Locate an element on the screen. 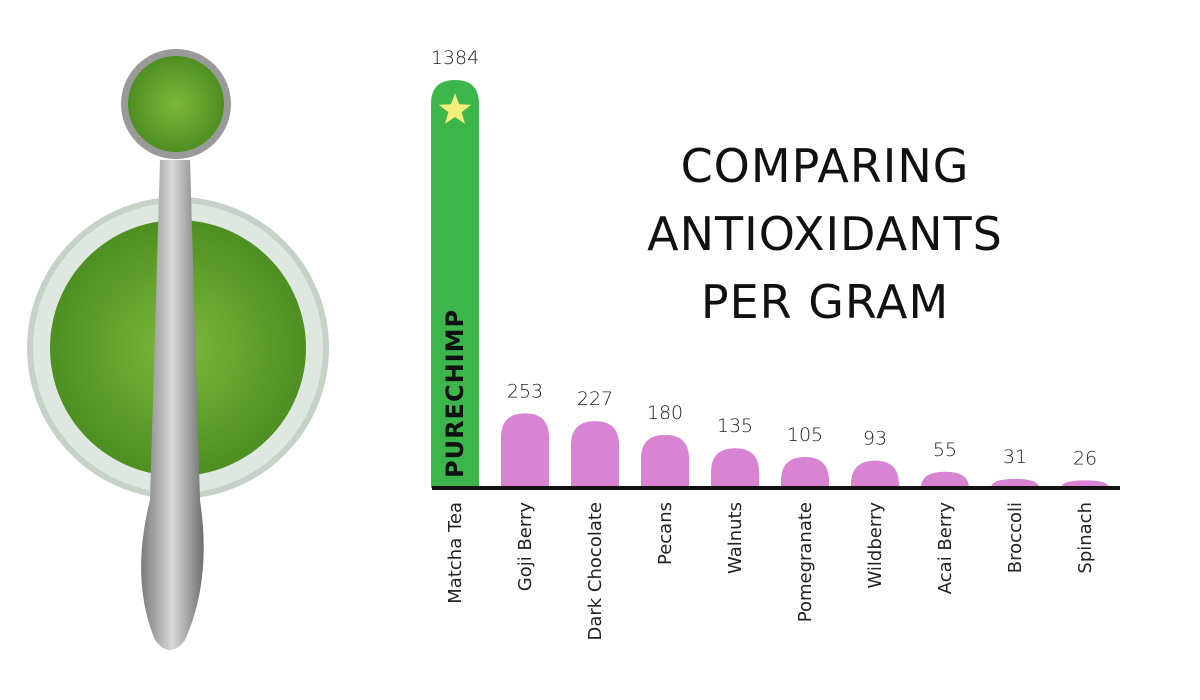 This screenshot has width=1200, height=700. category-label: Goji Berry is located at coordinates (525, 547).